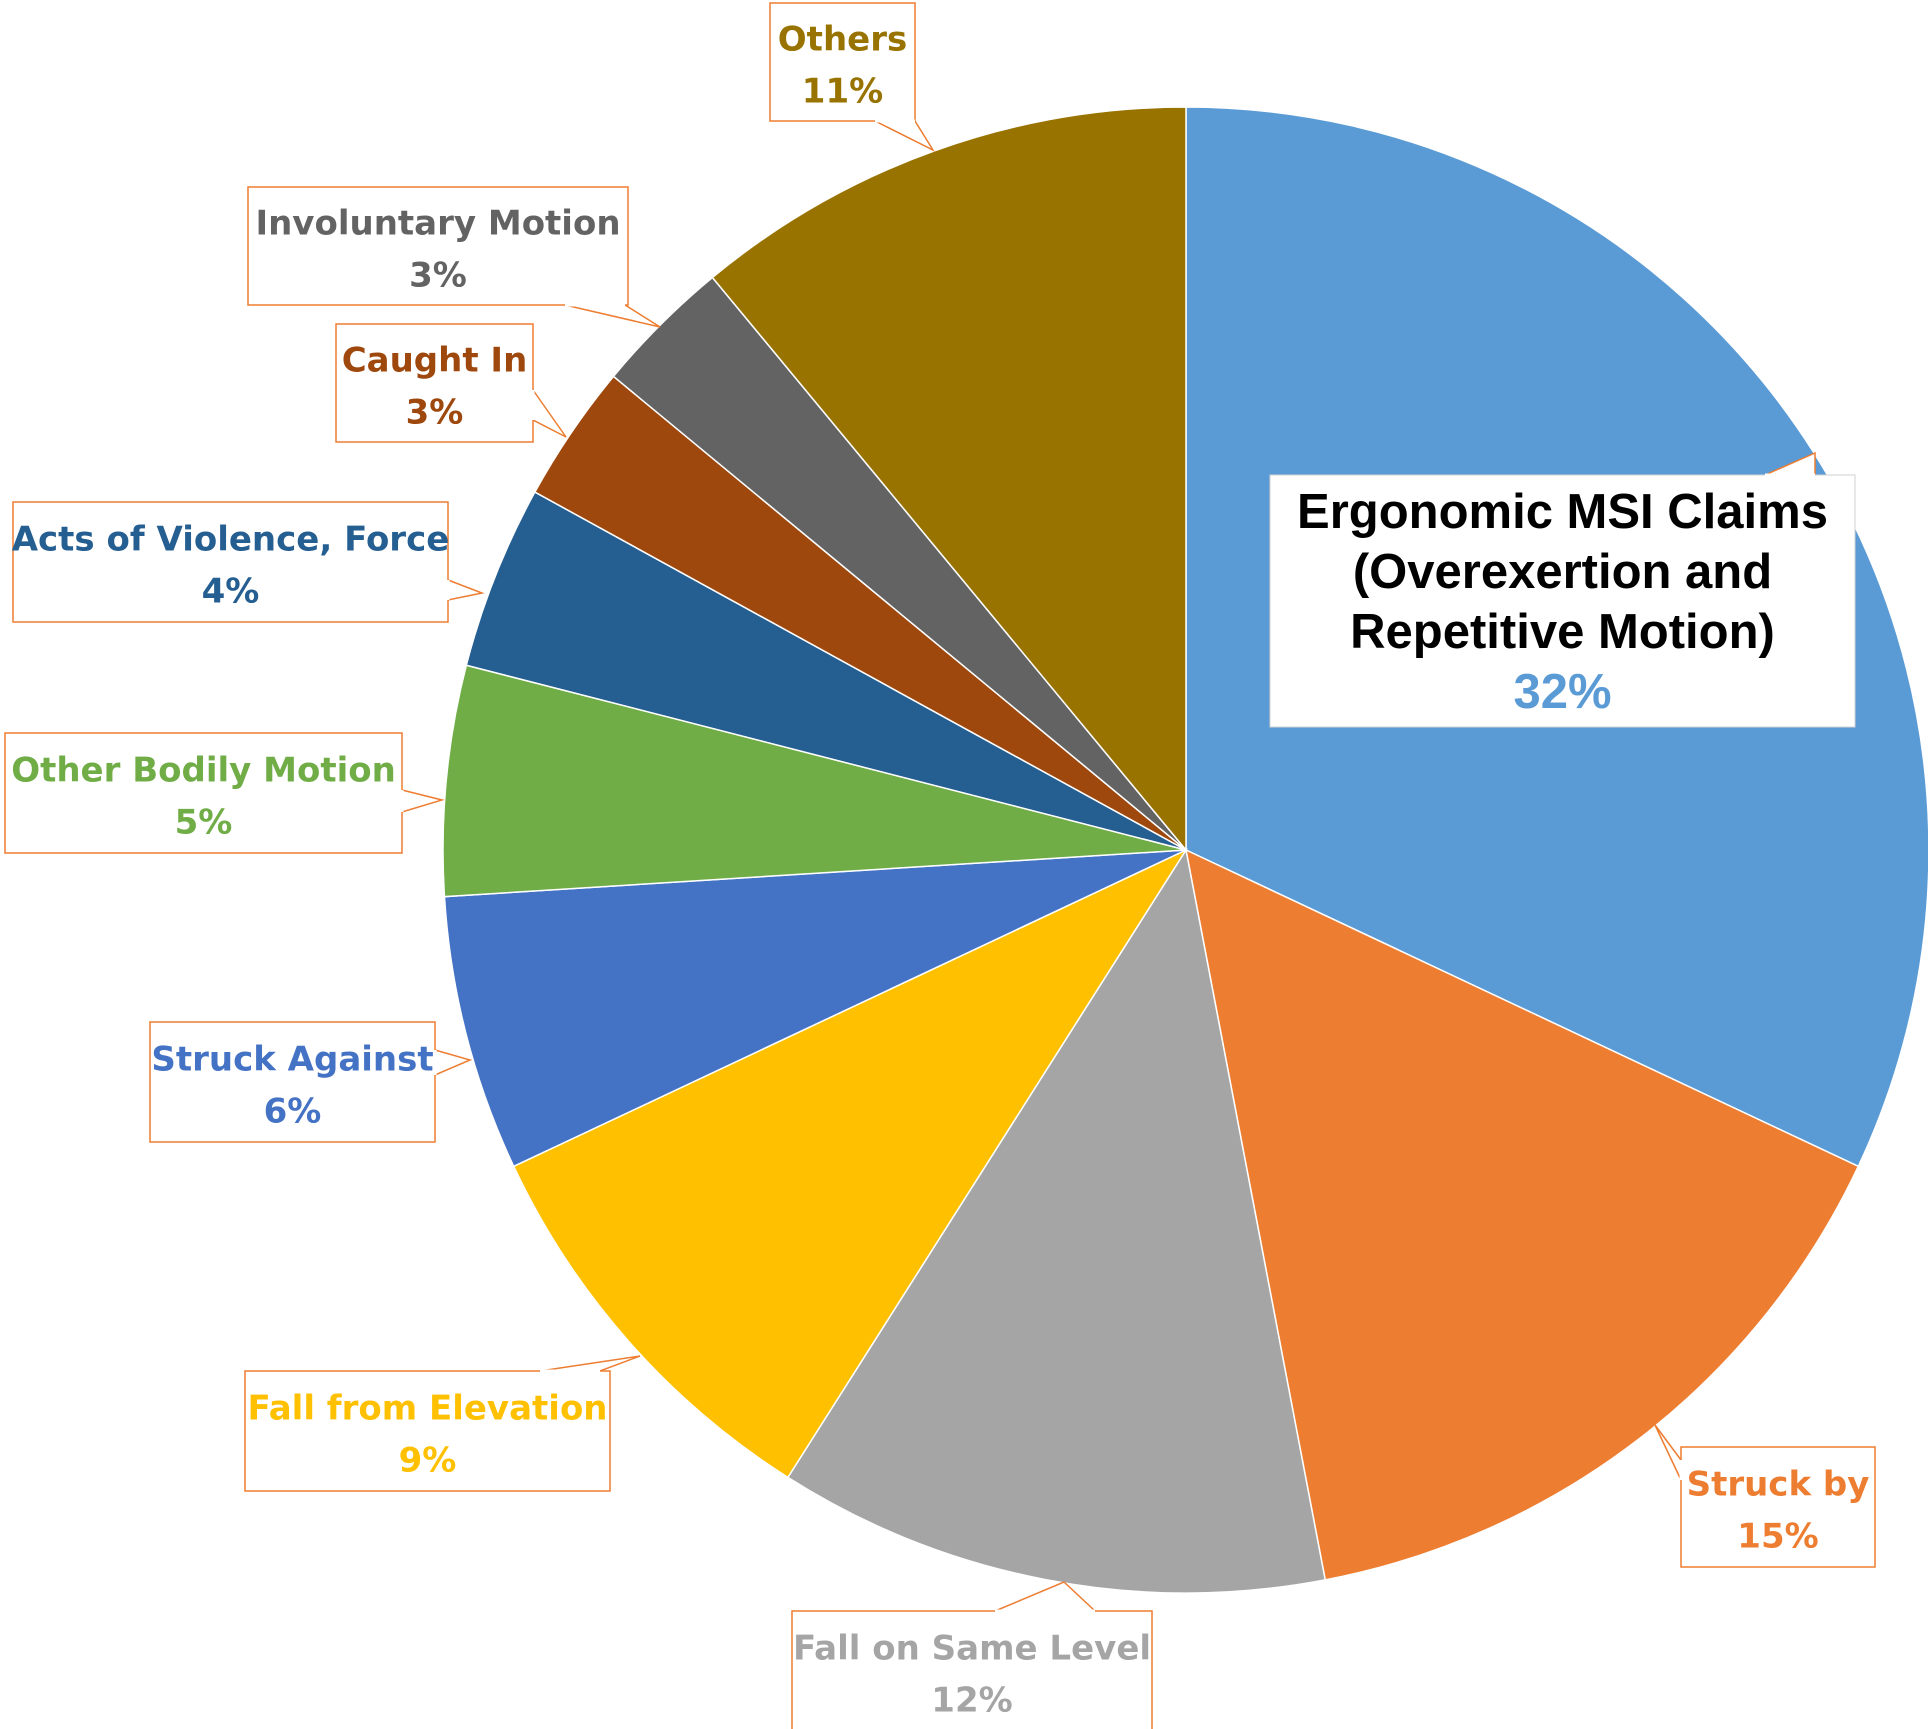  What do you see at coordinates (427, 1409) in the screenshot?
I see `slice-label-name-3: Fall from Elevation` at bounding box center [427, 1409].